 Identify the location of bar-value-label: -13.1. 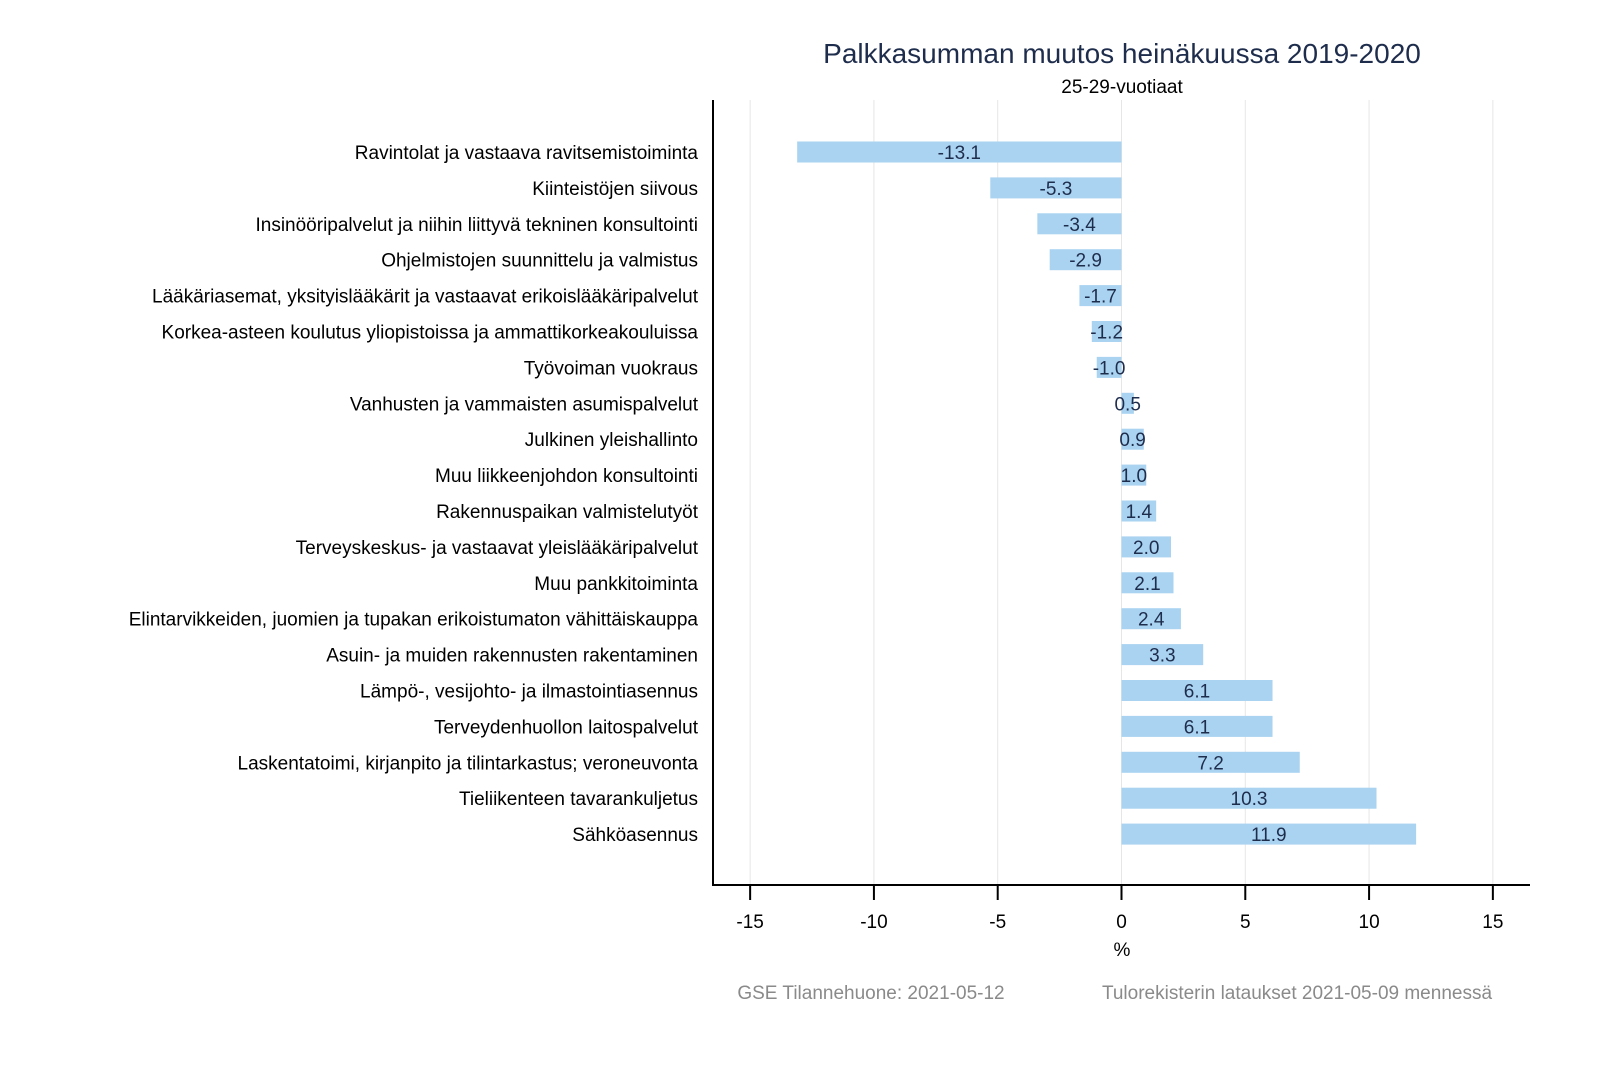
(959, 153).